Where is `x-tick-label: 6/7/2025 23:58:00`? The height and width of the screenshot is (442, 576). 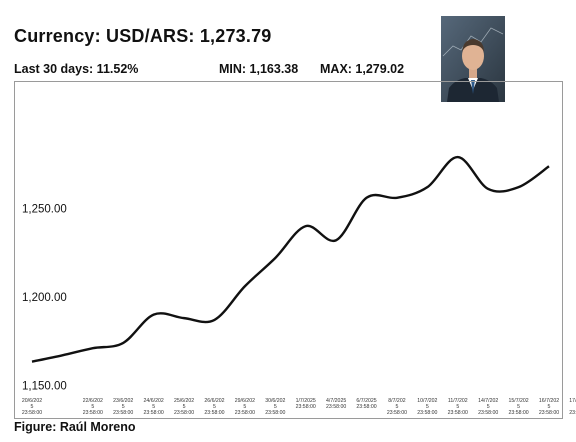 x-tick-label: 6/7/2025 23:58:00 is located at coordinates (366, 404).